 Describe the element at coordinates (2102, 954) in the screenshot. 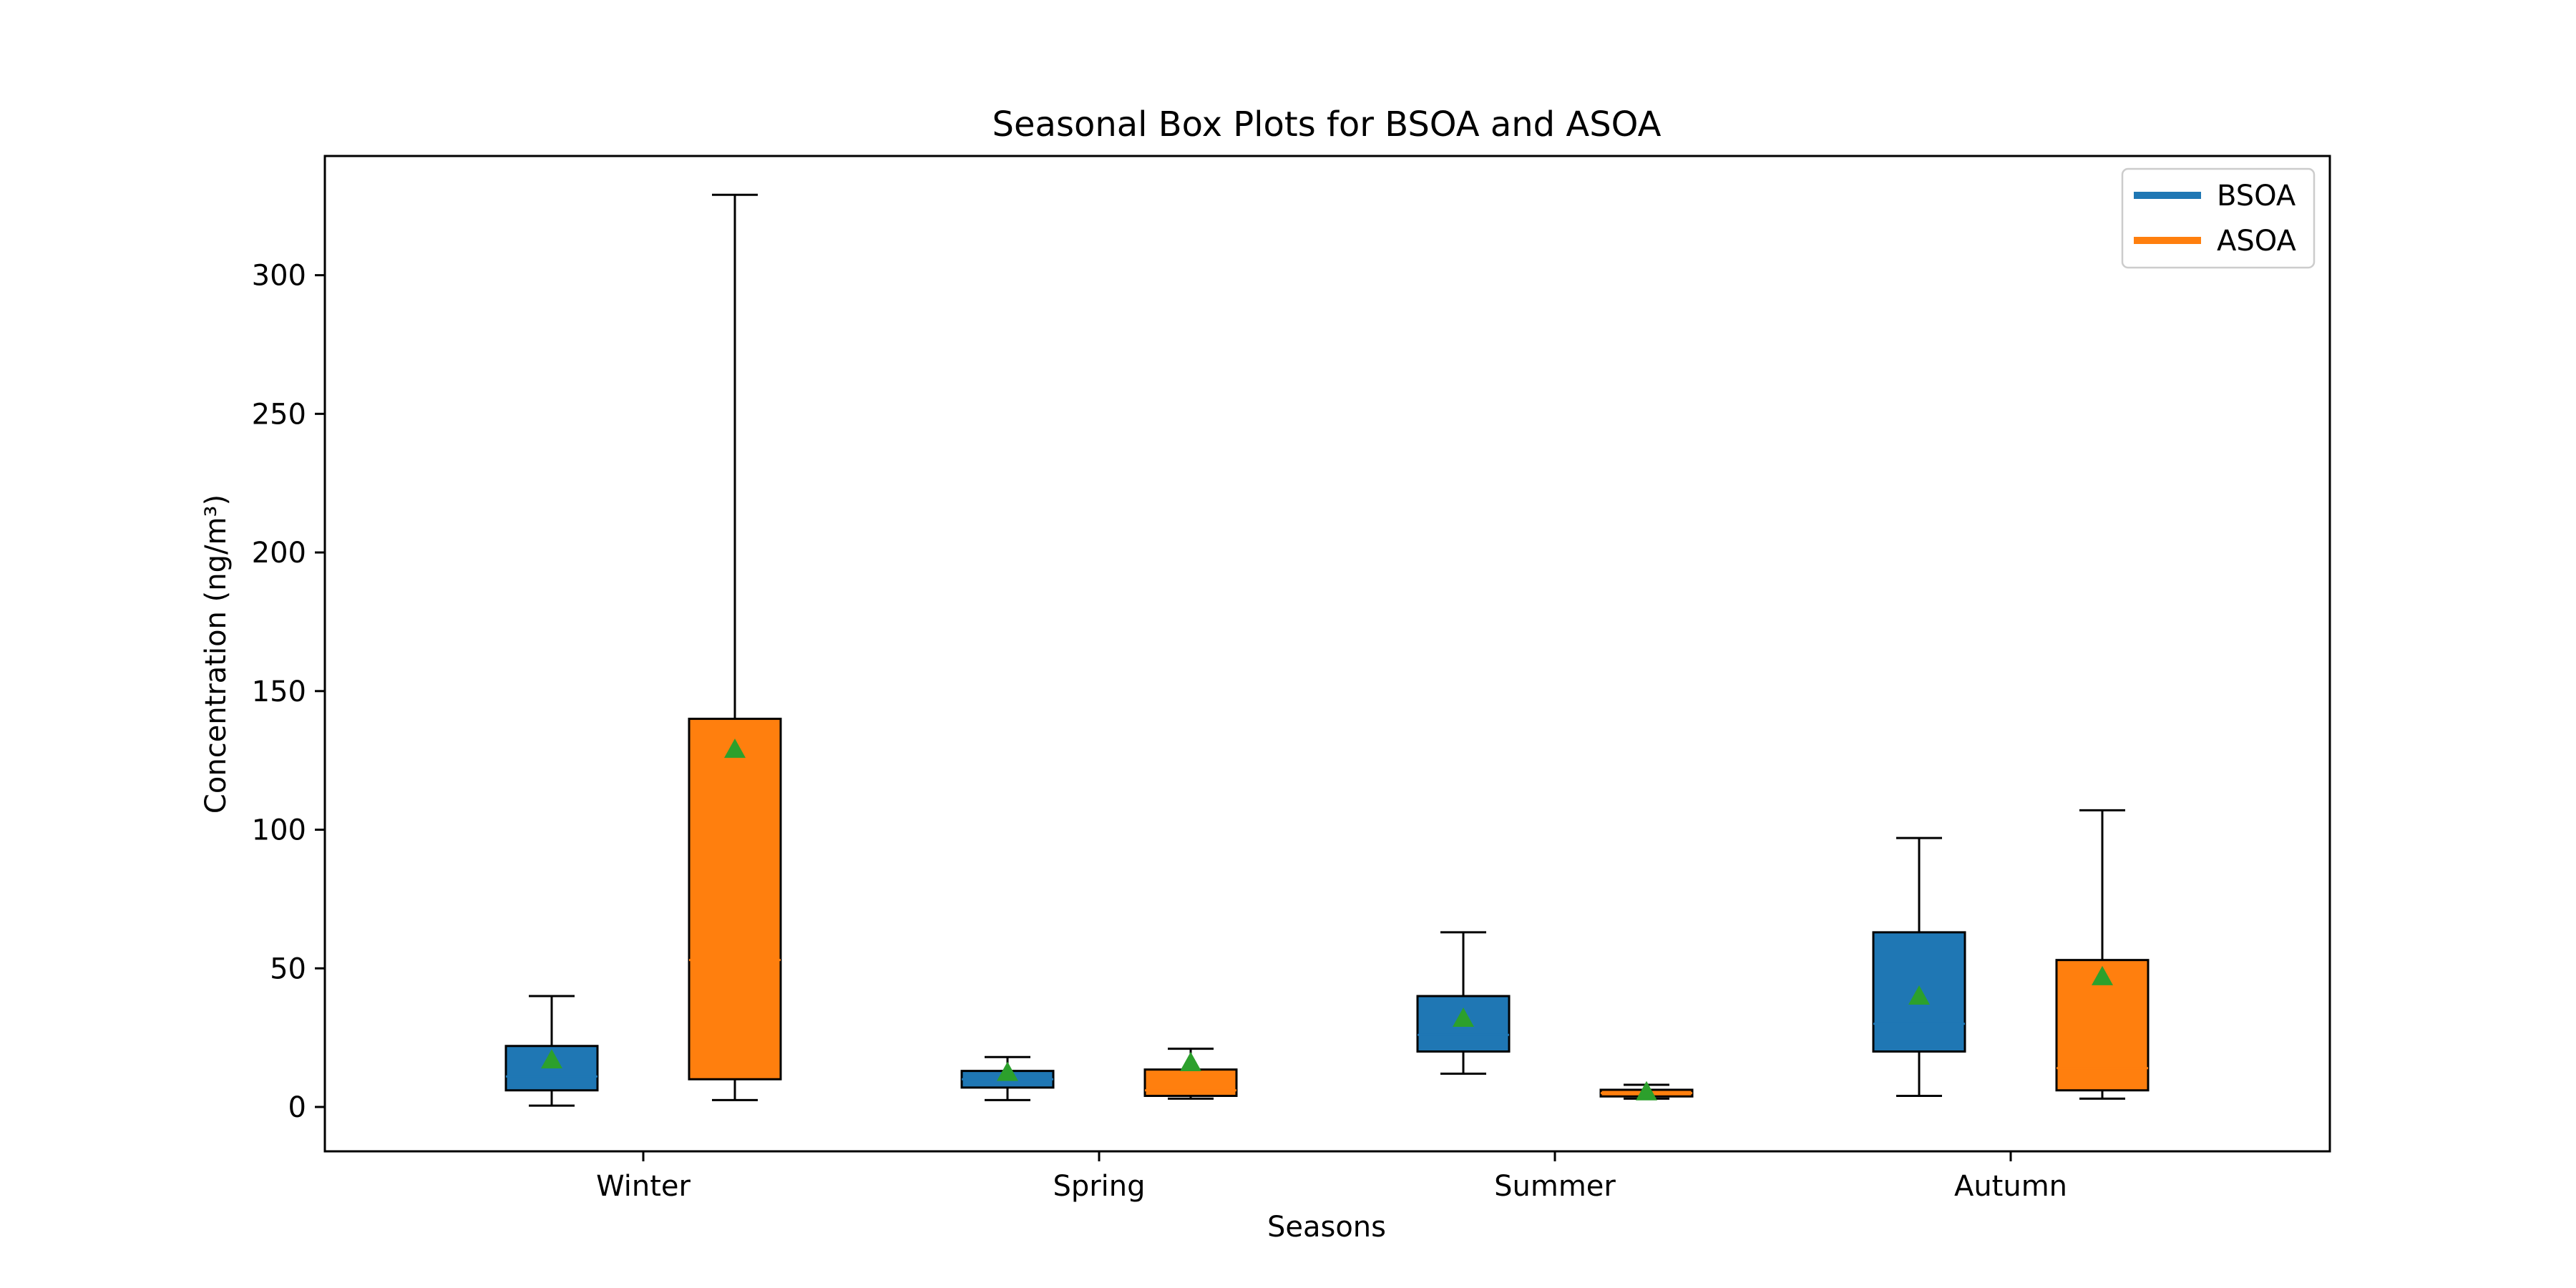

I see `box-asoa-autumn` at that location.